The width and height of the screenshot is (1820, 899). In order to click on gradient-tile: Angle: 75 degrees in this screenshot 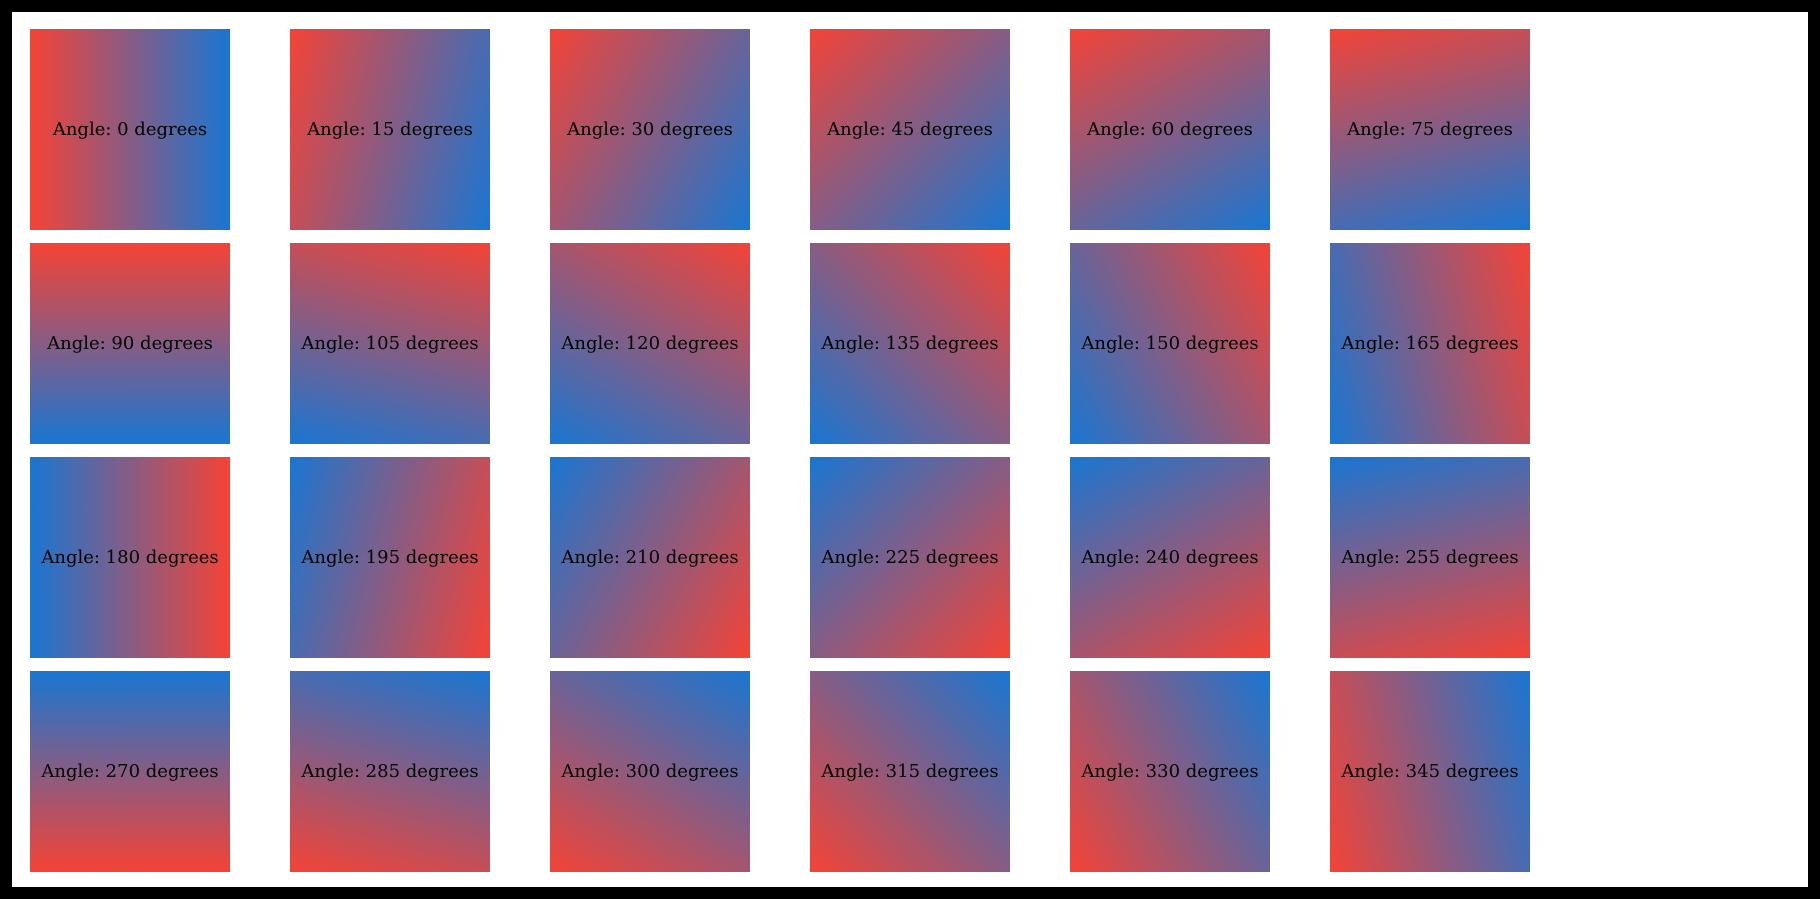, I will do `click(1430, 129)`.